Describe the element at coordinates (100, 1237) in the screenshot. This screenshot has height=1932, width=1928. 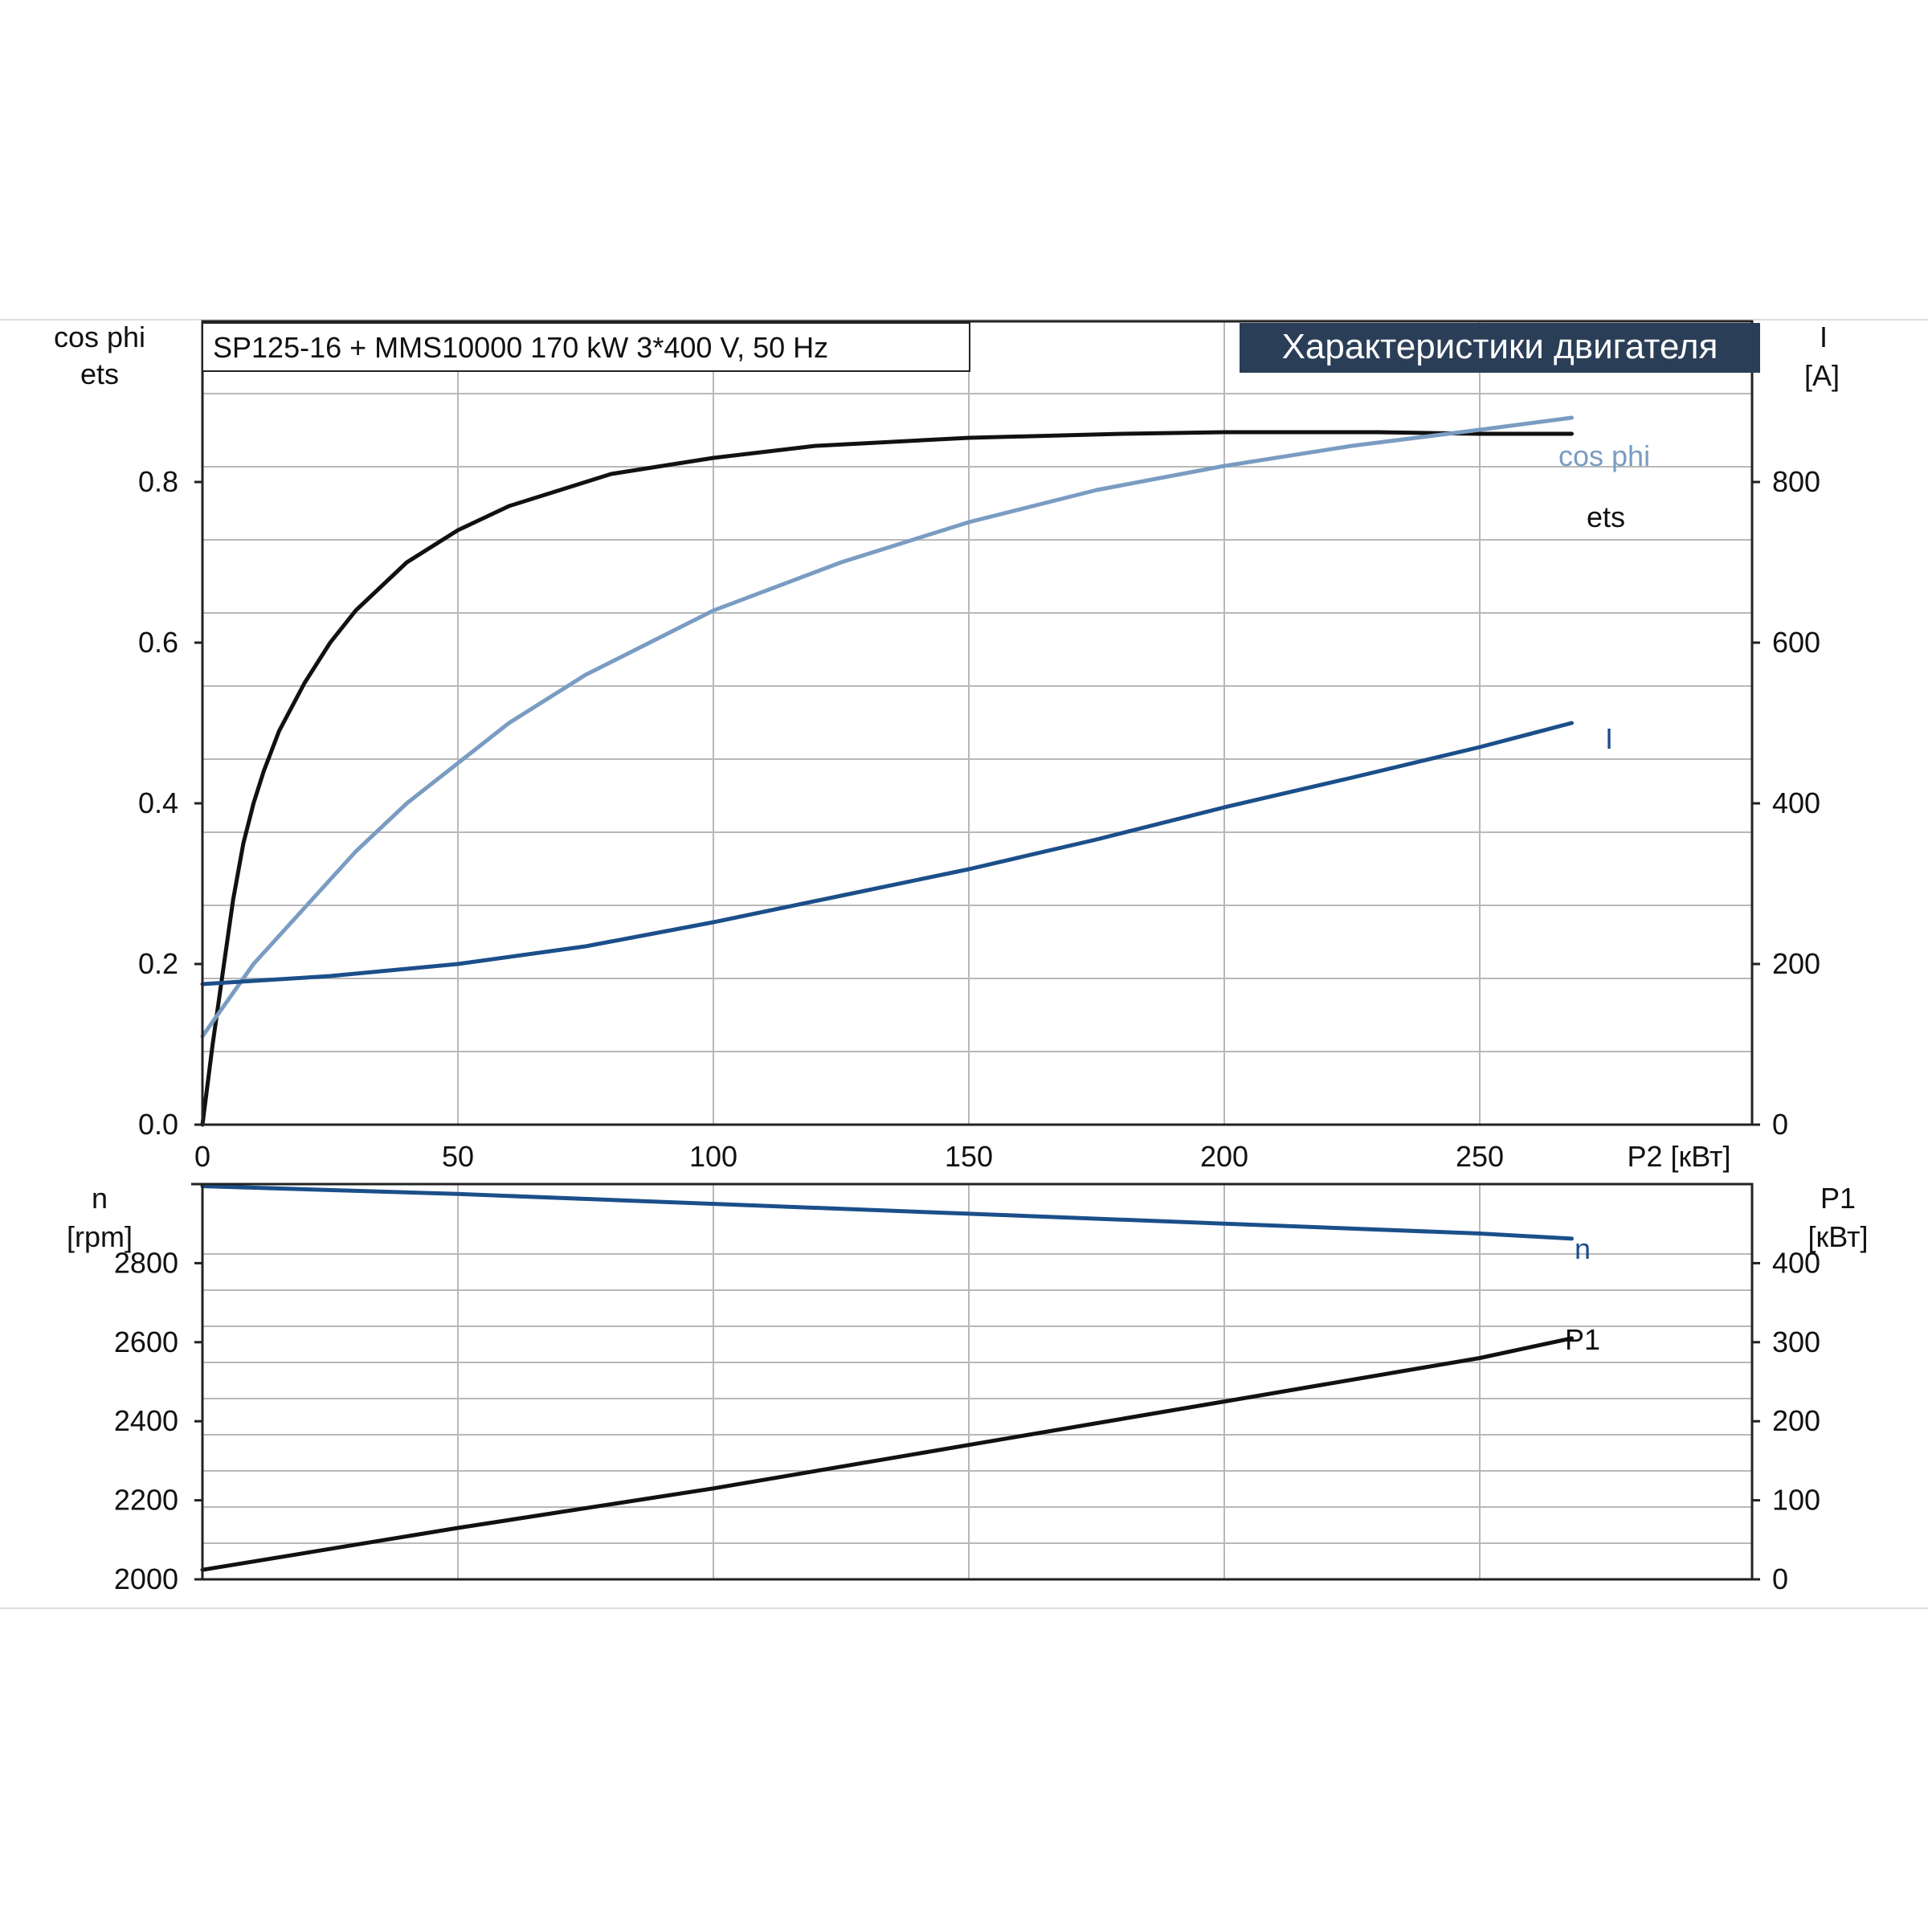
I see `y-left-label-rpm: [rpm]` at that location.